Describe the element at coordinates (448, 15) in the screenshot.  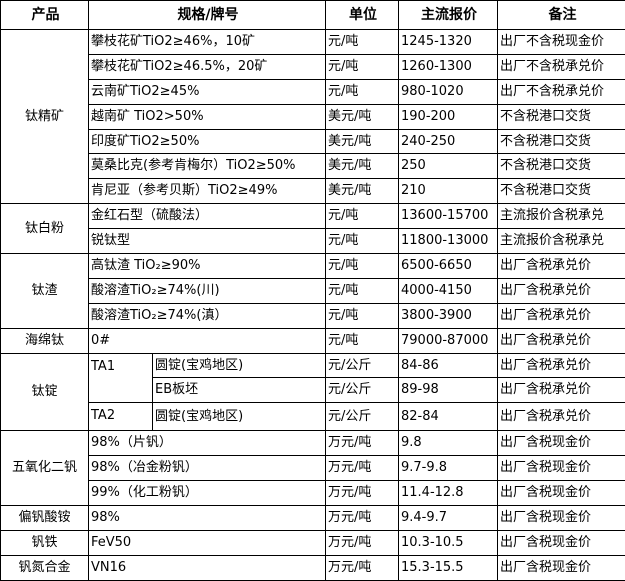
I see `header-price: 主流报价` at that location.